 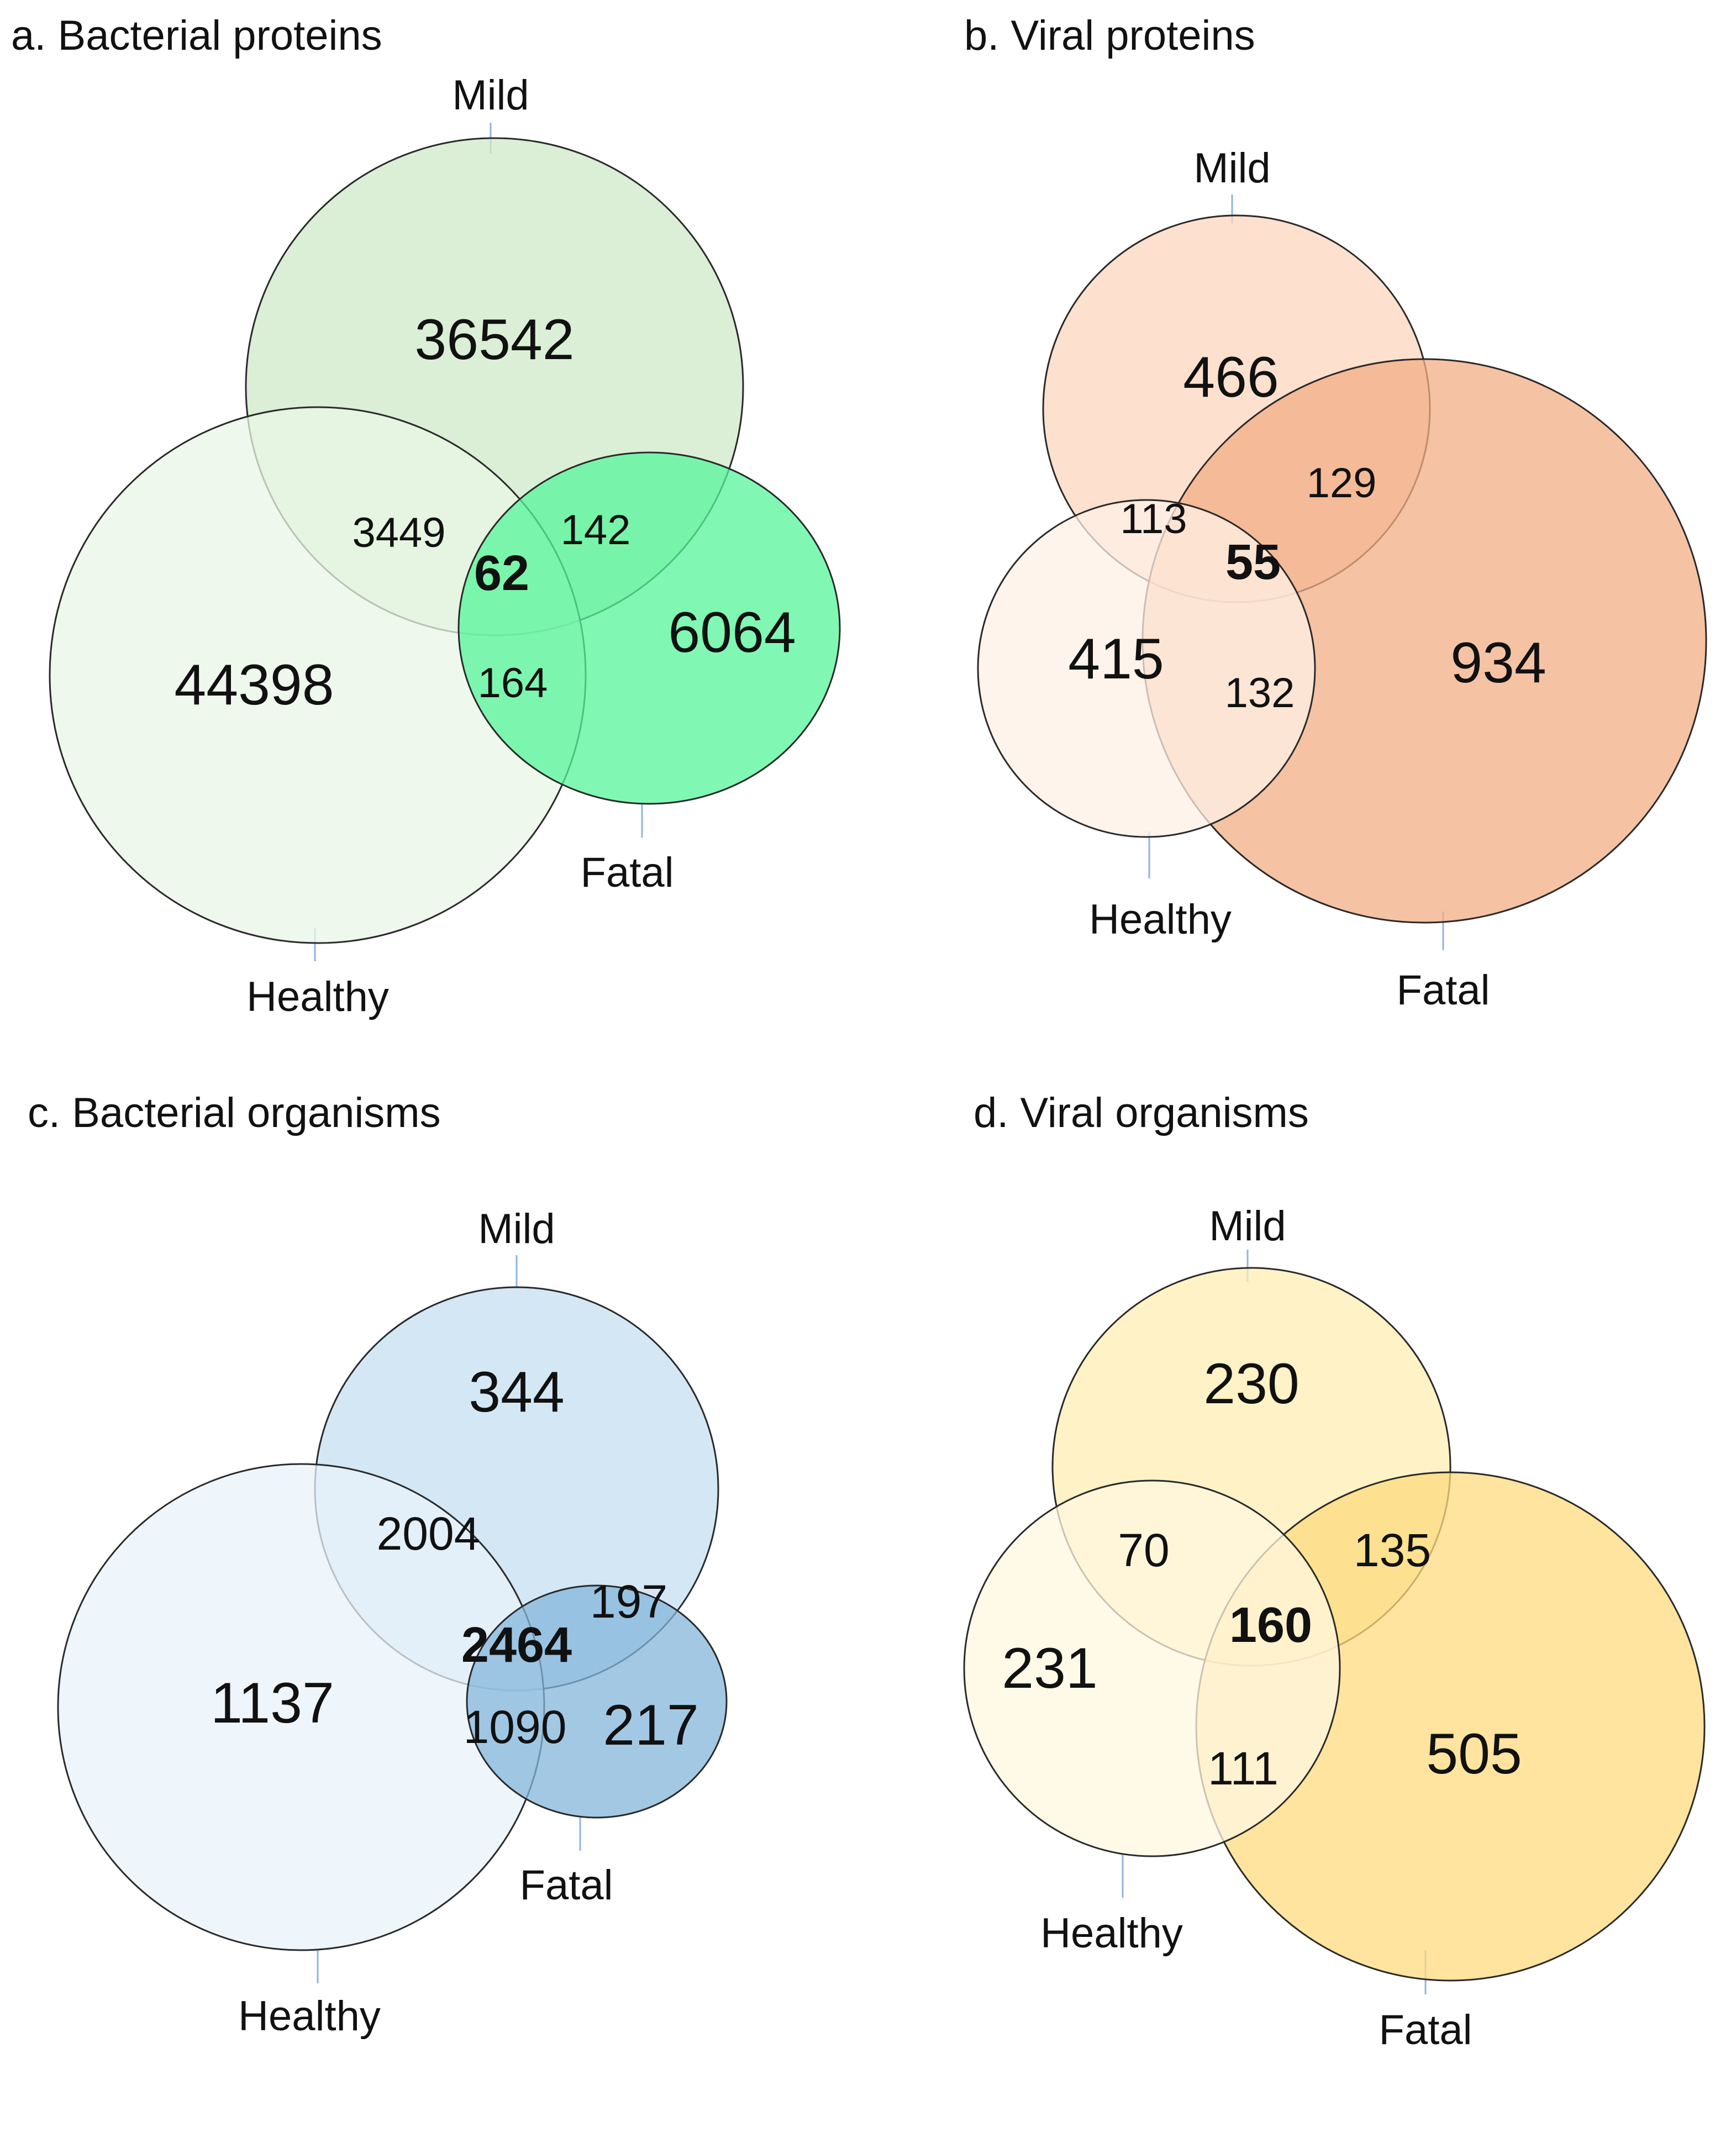 What do you see at coordinates (1498, 663) in the screenshot?
I see `panel-b-fatal-only: 934` at bounding box center [1498, 663].